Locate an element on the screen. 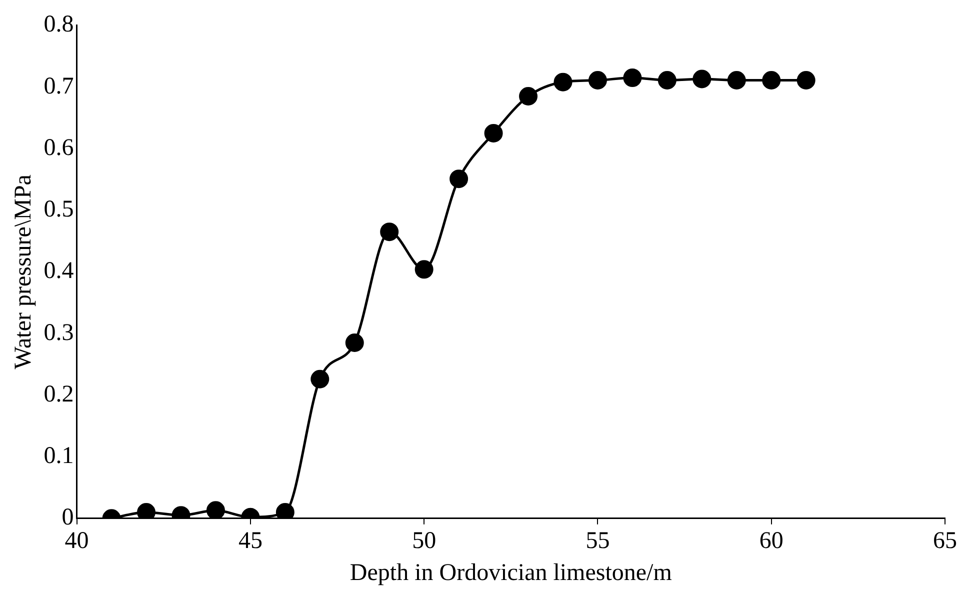 This screenshot has width=973, height=596. y-tick-label: 0.6 is located at coordinates (59, 147).